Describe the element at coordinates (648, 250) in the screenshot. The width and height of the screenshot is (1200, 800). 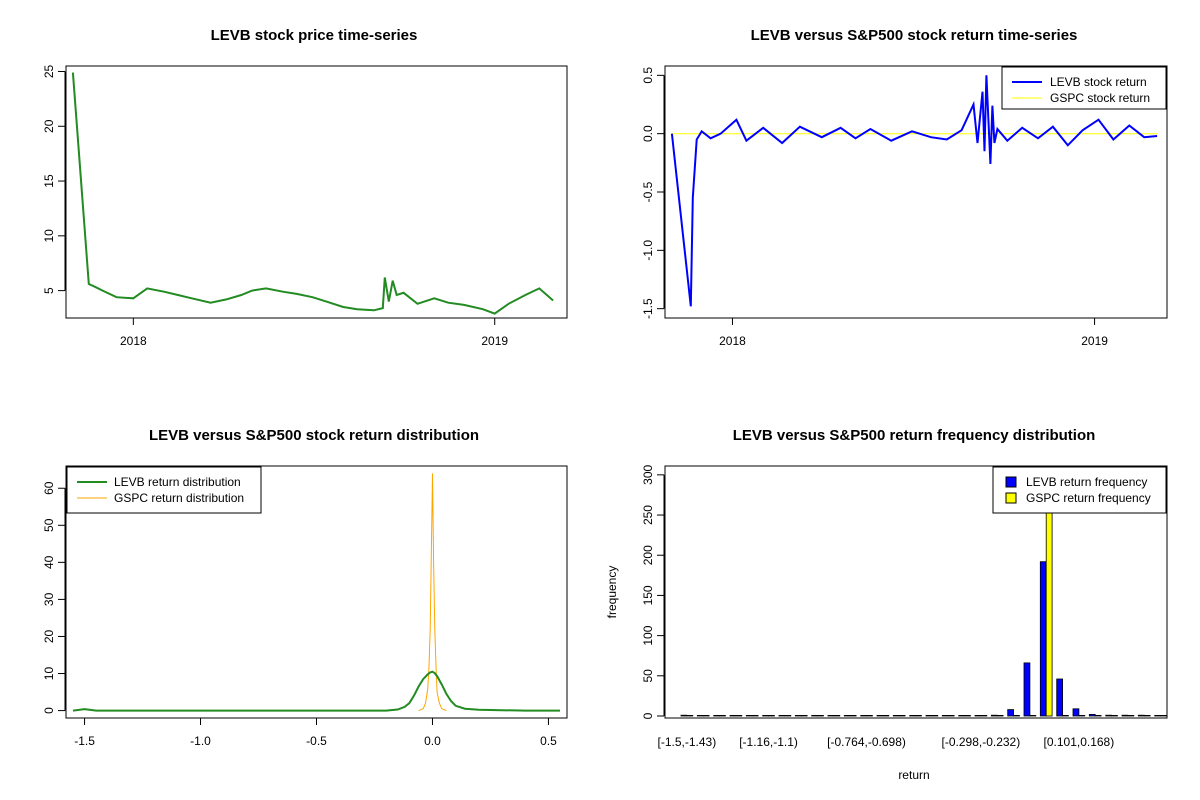
I see `y-tick-label: -1.0` at that location.